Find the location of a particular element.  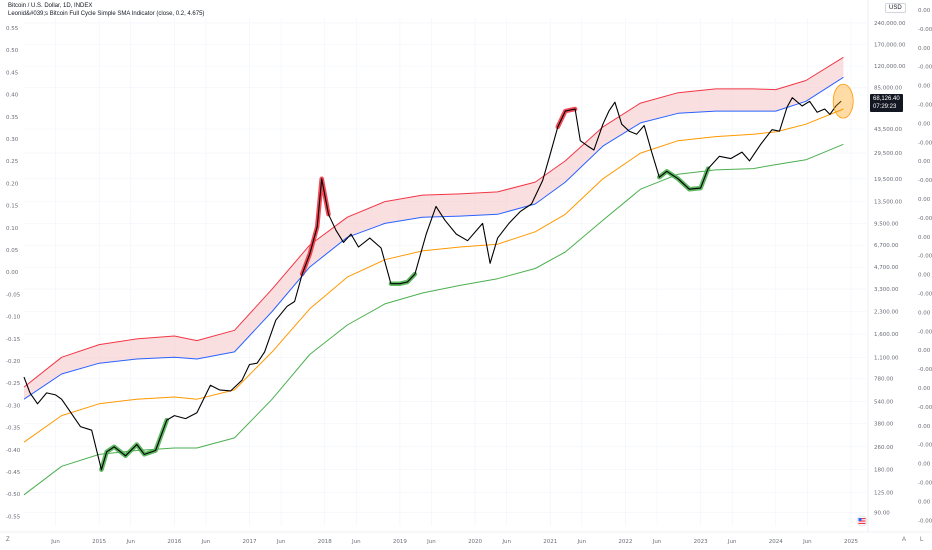

time-tick-label: 2018 is located at coordinates (325, 542).